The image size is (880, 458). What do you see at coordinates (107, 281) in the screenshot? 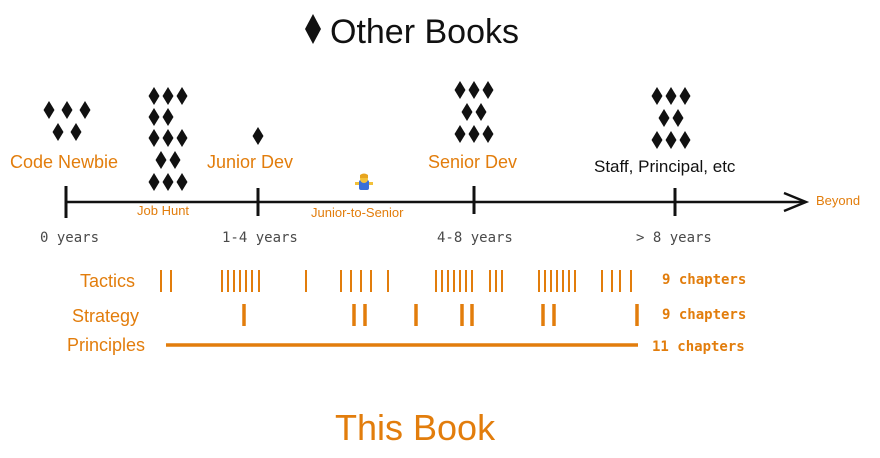
I see `row-label-tactics: Tactics` at bounding box center [107, 281].